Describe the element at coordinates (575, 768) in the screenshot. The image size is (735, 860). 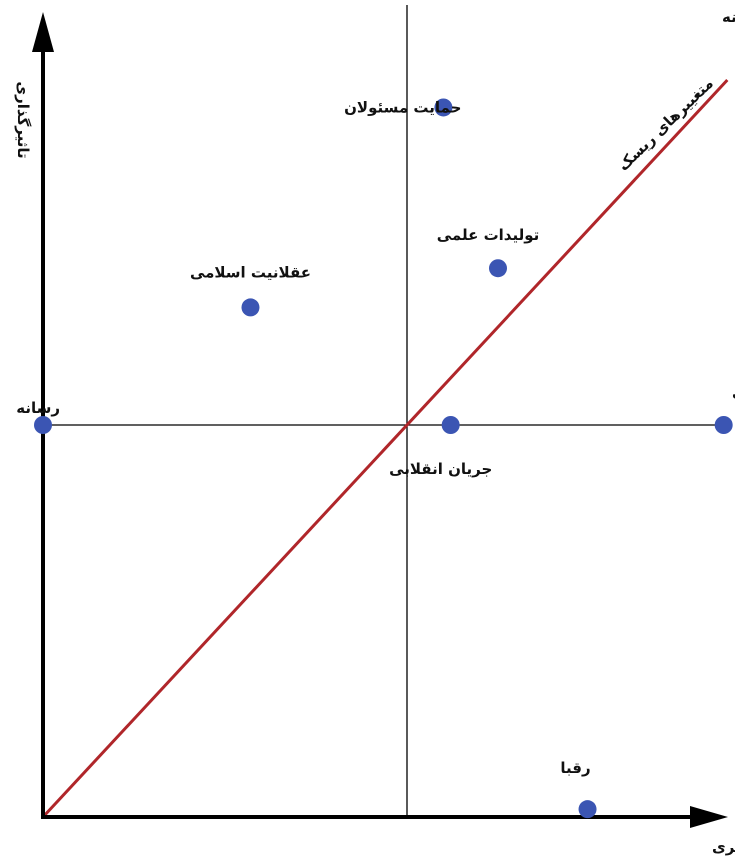
I see `point-label: رقبا` at that location.